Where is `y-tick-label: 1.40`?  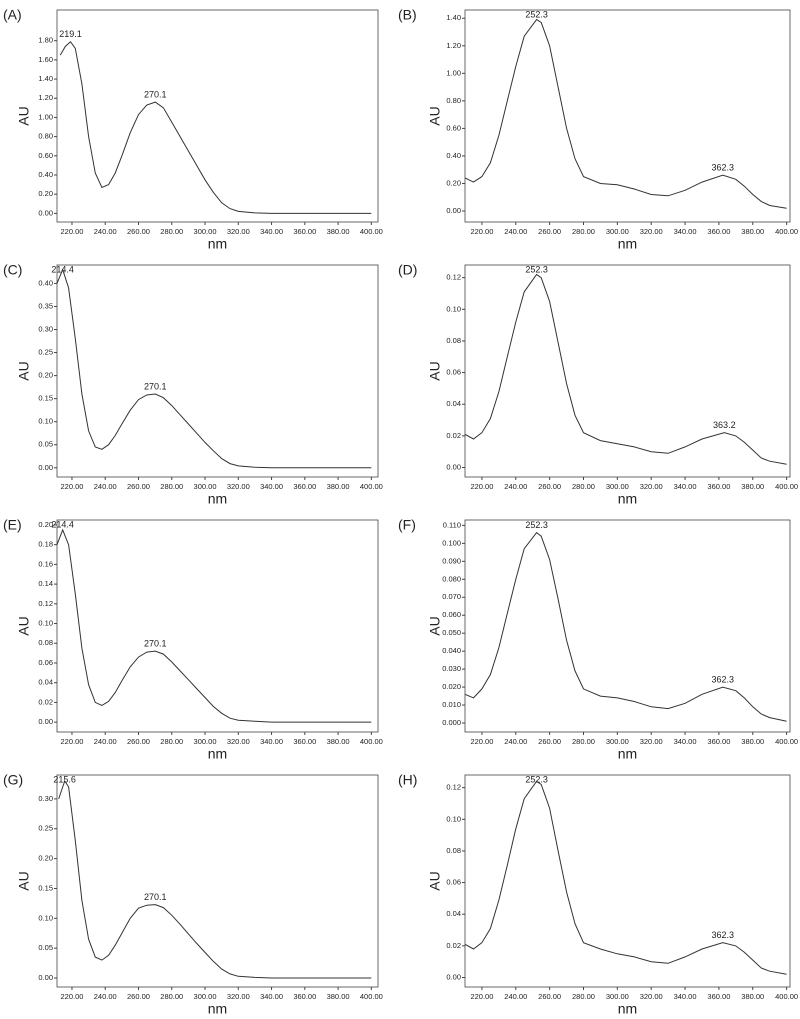 y-tick-label: 1.40 is located at coordinates (453, 17).